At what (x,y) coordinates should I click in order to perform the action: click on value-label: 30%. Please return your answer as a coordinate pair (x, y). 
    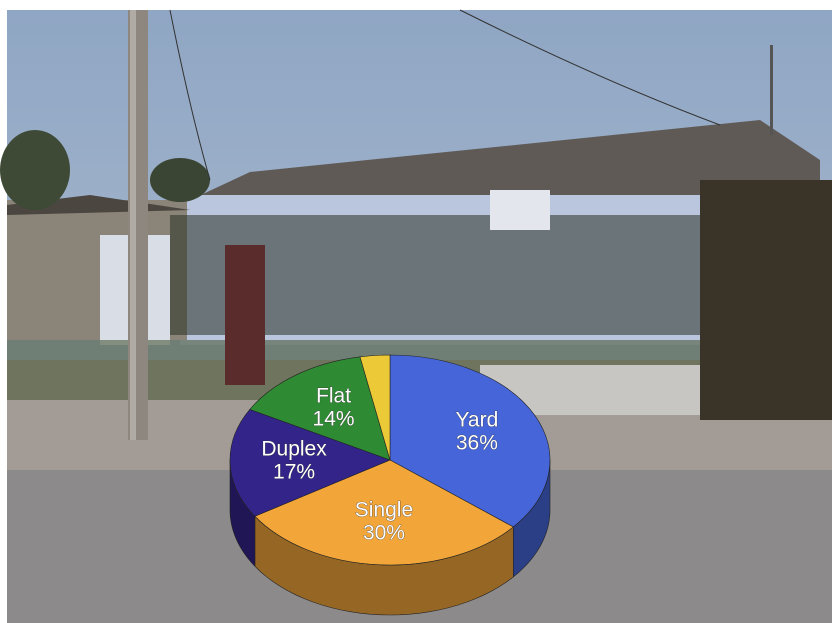
    Looking at the image, I should click on (384, 532).